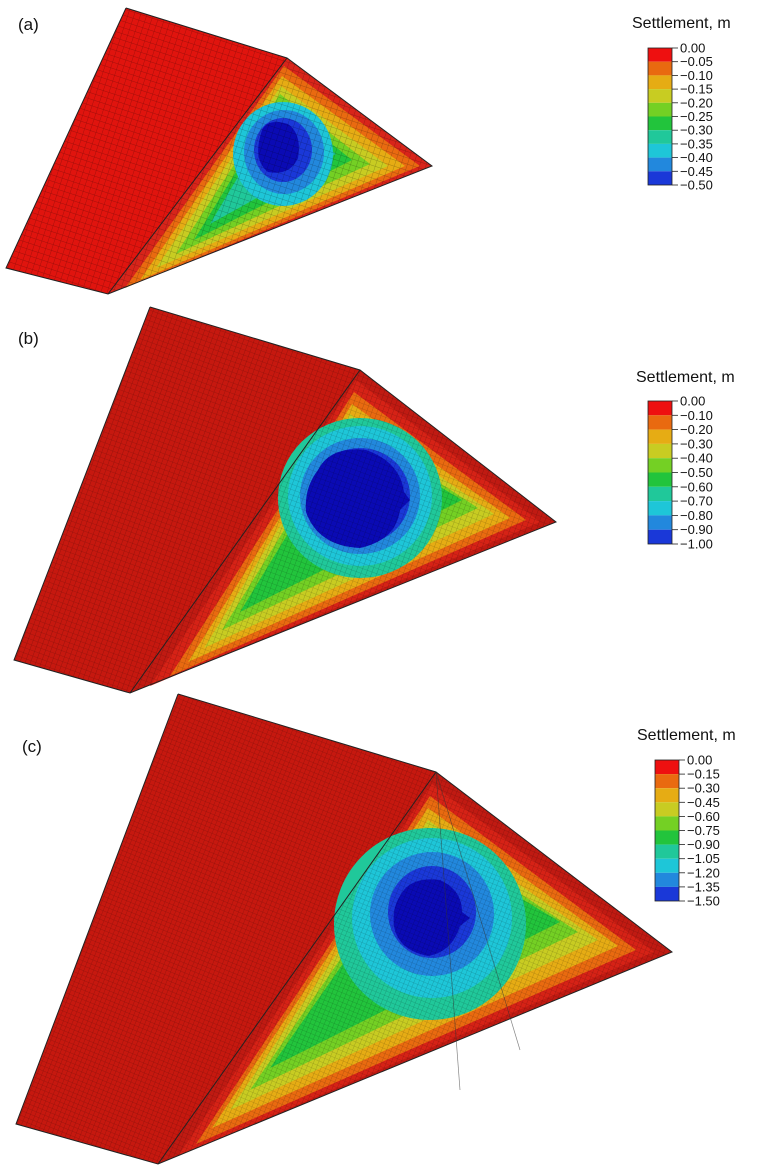 This screenshot has height=1171, width=782. What do you see at coordinates (696, 116) in the screenshot?
I see `colorbar-tick-label: −0.25` at bounding box center [696, 116].